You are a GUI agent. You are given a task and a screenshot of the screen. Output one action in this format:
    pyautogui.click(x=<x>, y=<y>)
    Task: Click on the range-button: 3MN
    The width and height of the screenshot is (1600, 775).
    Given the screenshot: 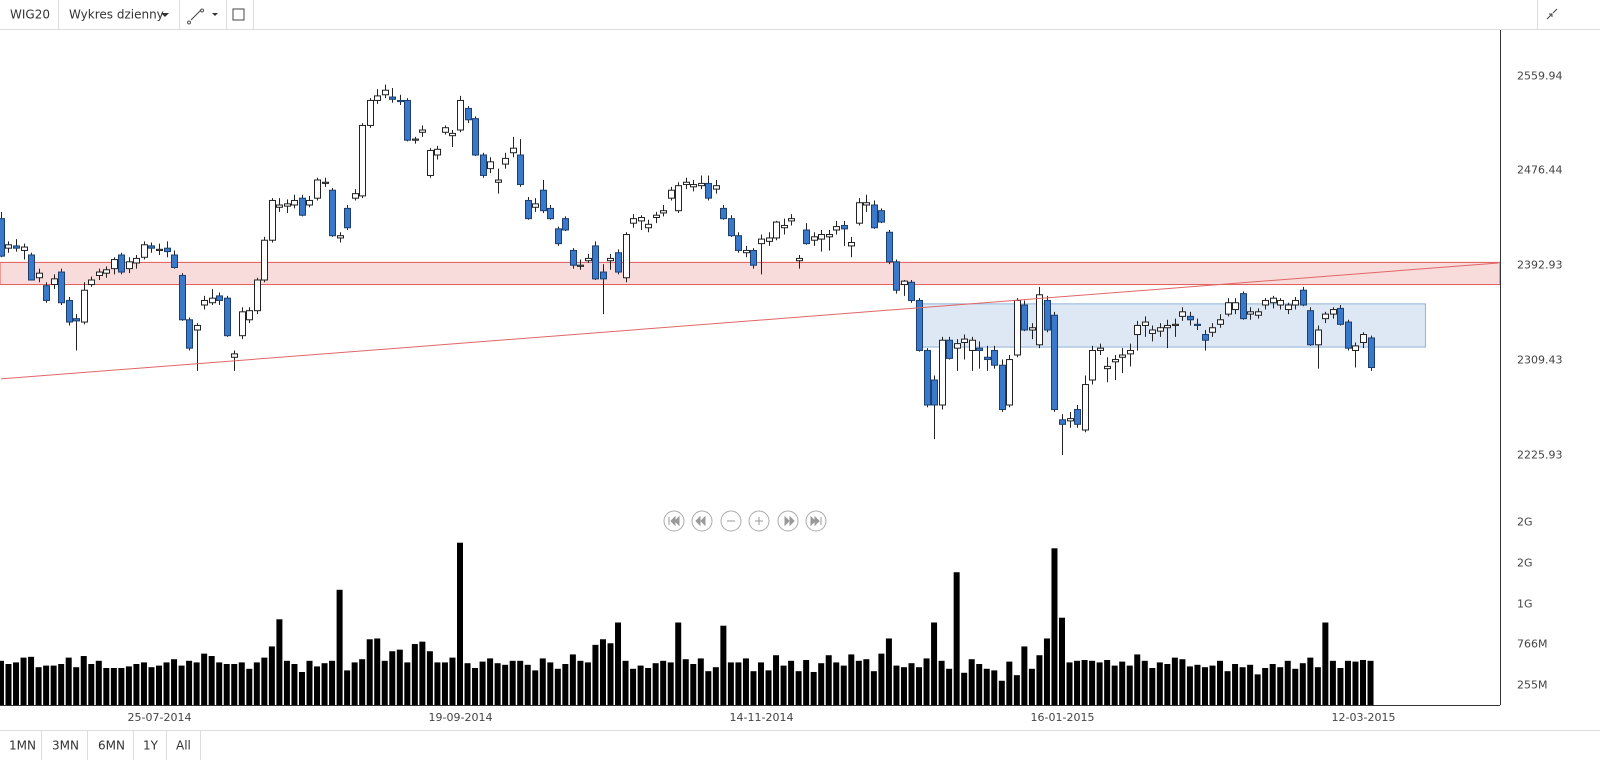 What is the action you would take?
    pyautogui.click(x=65, y=746)
    